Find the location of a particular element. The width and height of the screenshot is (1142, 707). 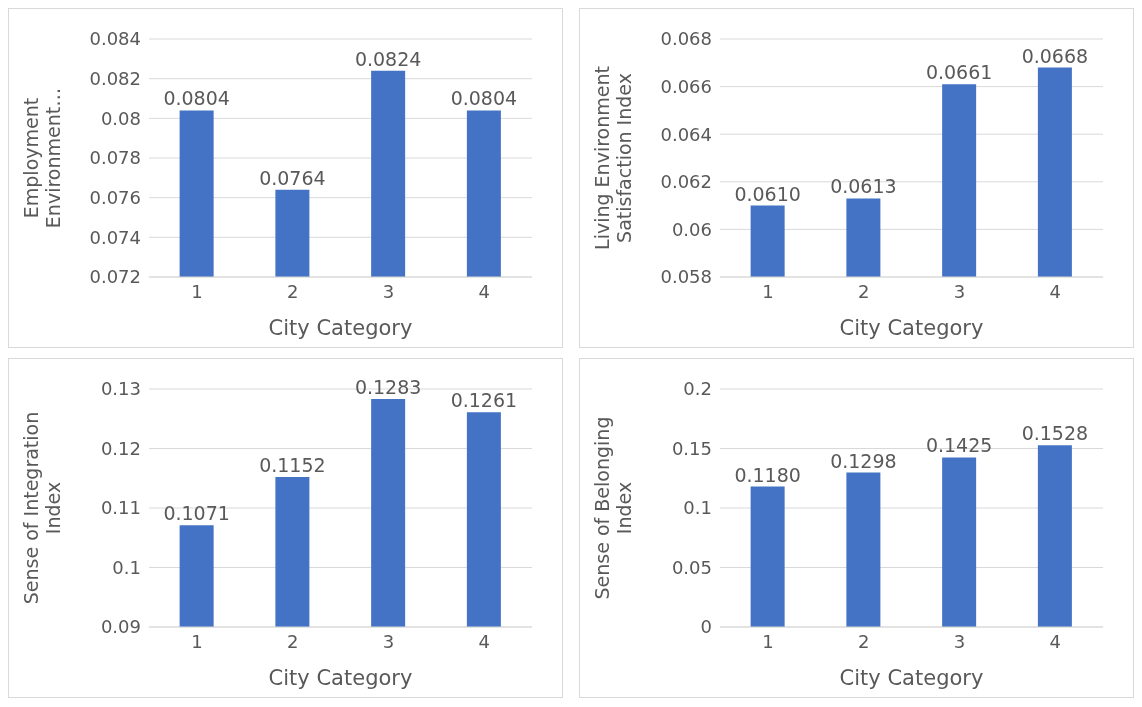

data-label: 0.1261 is located at coordinates (484, 400).